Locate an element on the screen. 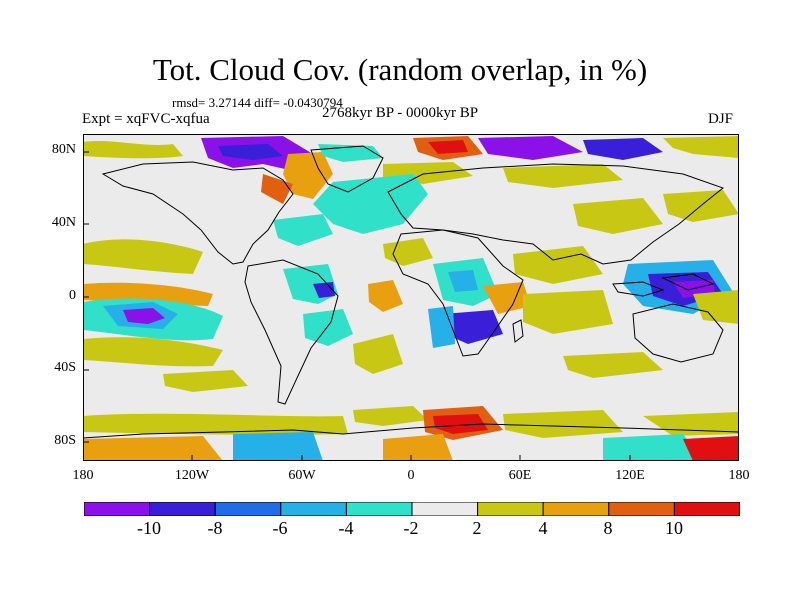  colorbar-label: -10 is located at coordinates (149, 528).